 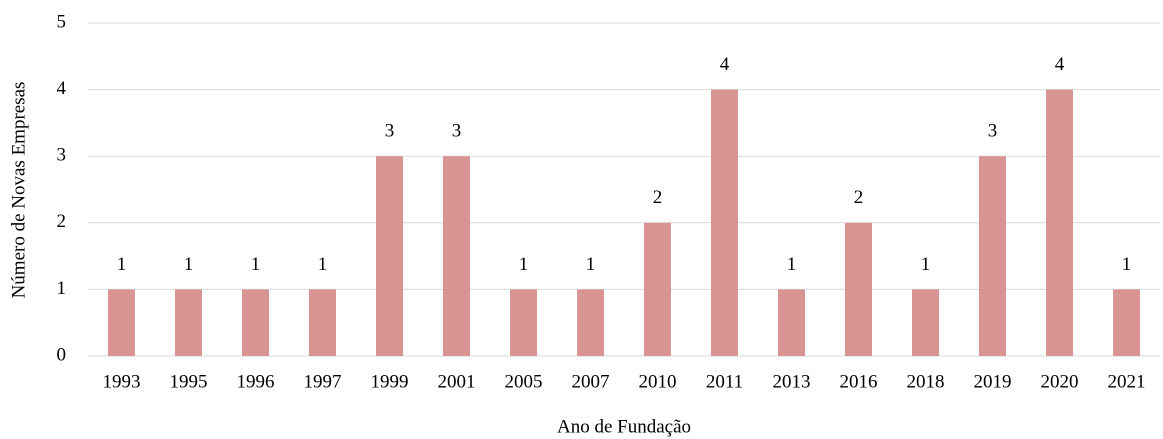 What do you see at coordinates (189, 381) in the screenshot?
I see `x-tick-label: 1995` at bounding box center [189, 381].